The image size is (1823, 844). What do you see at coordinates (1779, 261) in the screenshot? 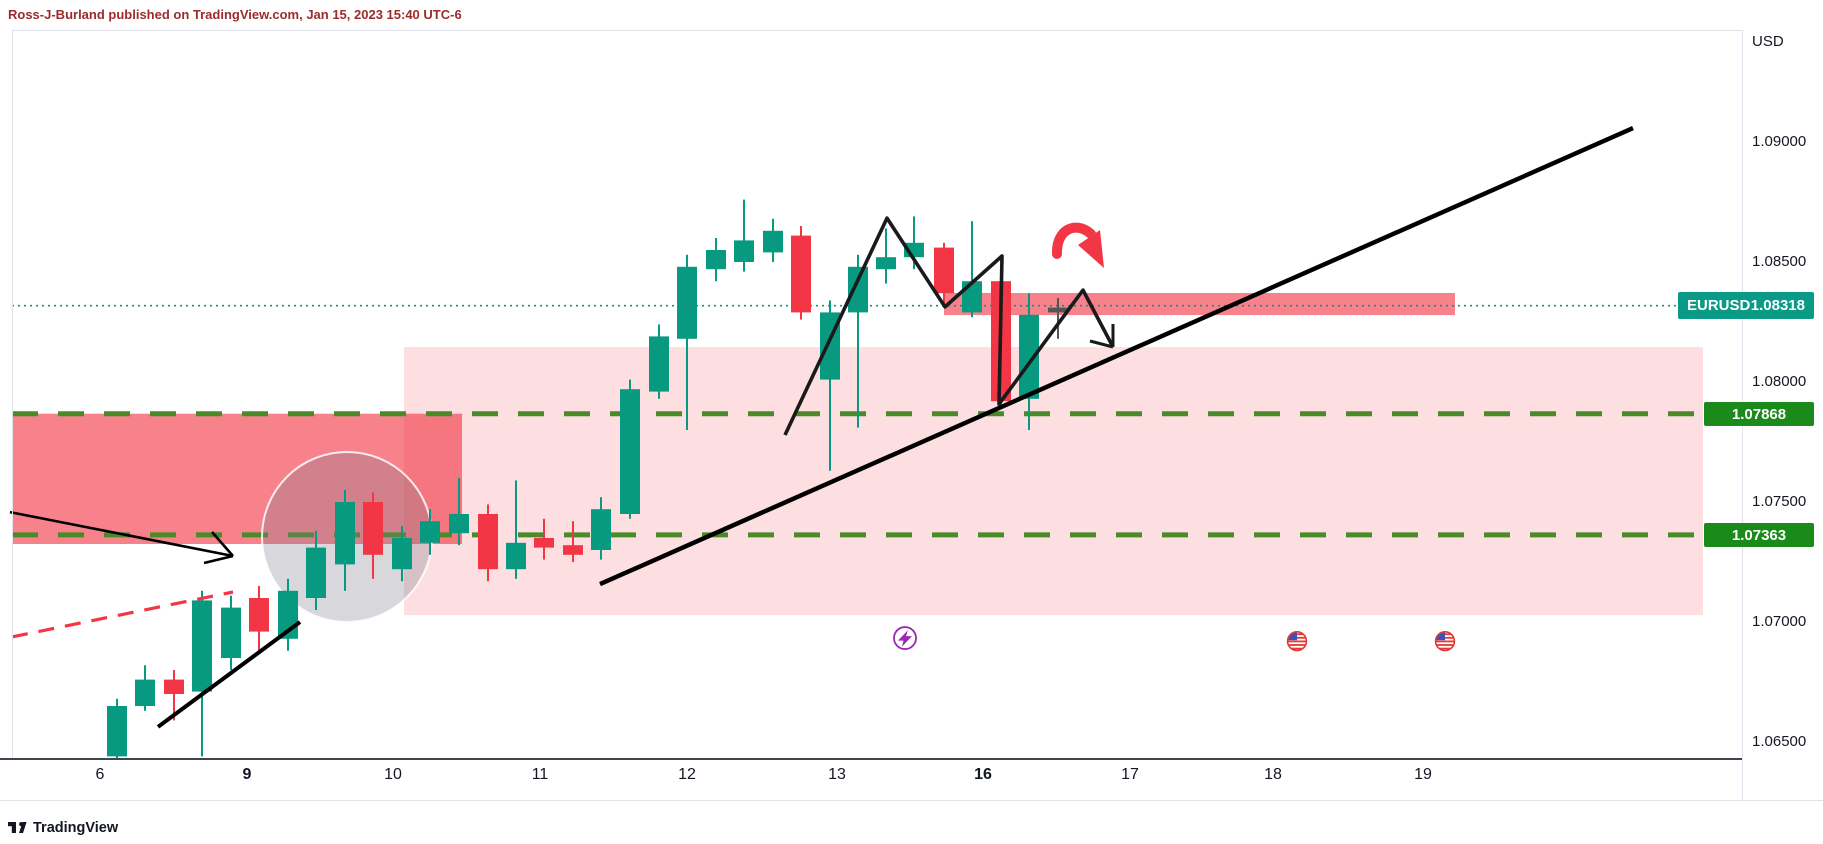
I see `price-axis-tick: 1.08500` at bounding box center [1779, 261].